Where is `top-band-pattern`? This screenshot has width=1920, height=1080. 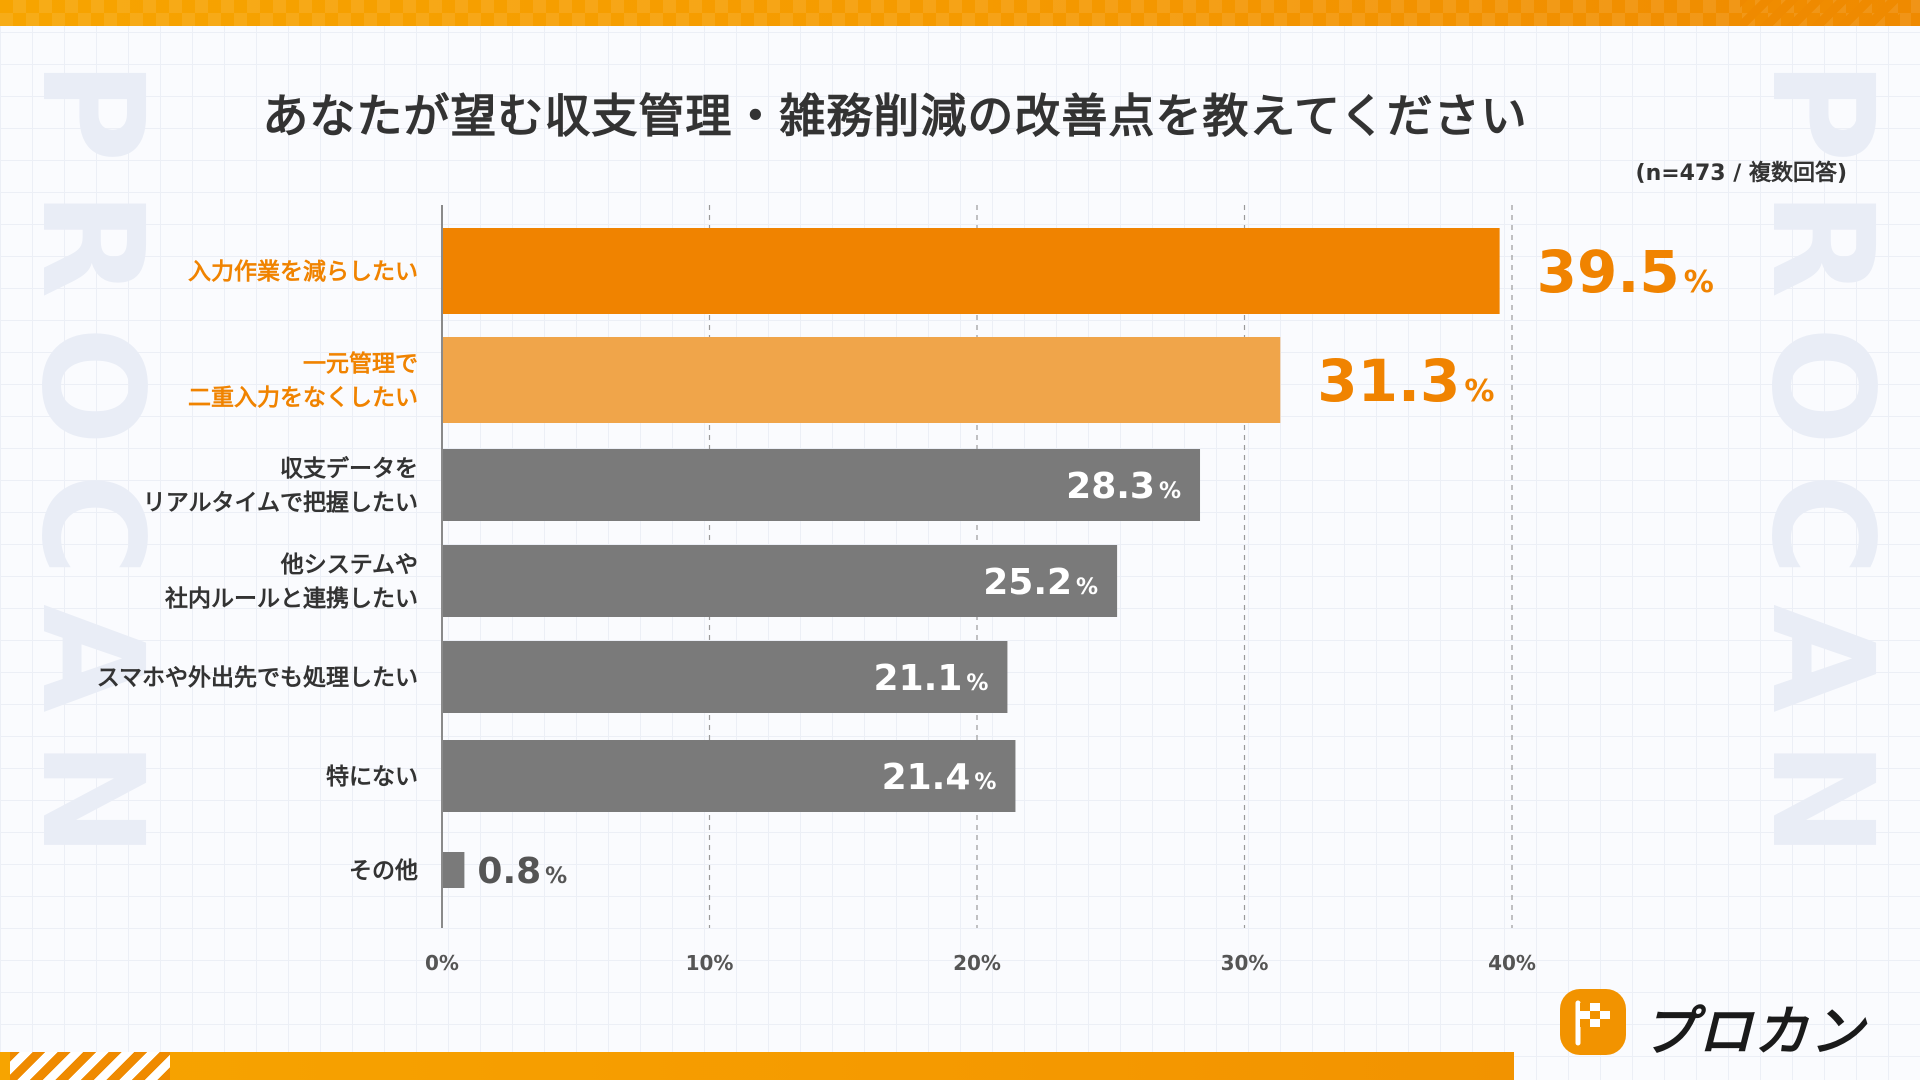
top-band-pattern is located at coordinates (960, 13).